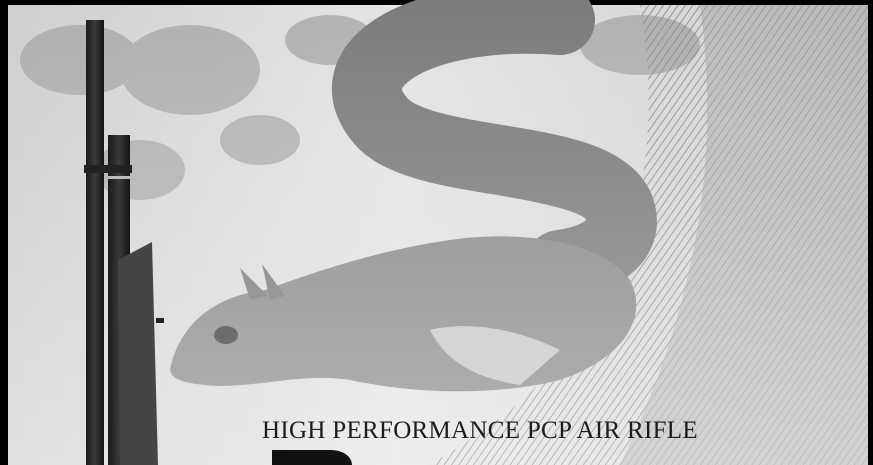  What do you see at coordinates (108, 169) in the screenshot?
I see `rifle-band` at bounding box center [108, 169].